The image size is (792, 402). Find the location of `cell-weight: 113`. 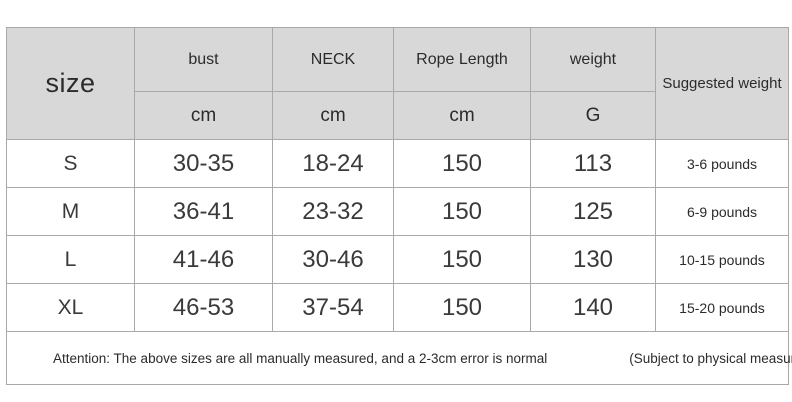

cell-weight: 113 is located at coordinates (593, 163).